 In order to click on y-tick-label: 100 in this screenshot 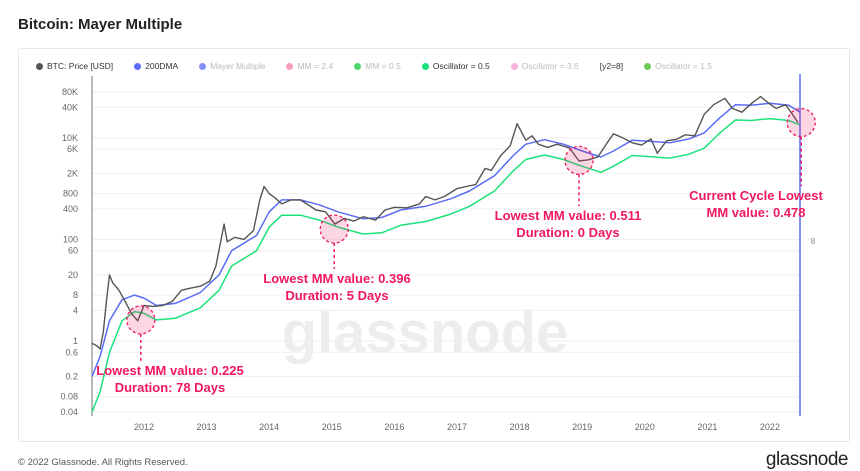, I will do `click(70, 239)`.